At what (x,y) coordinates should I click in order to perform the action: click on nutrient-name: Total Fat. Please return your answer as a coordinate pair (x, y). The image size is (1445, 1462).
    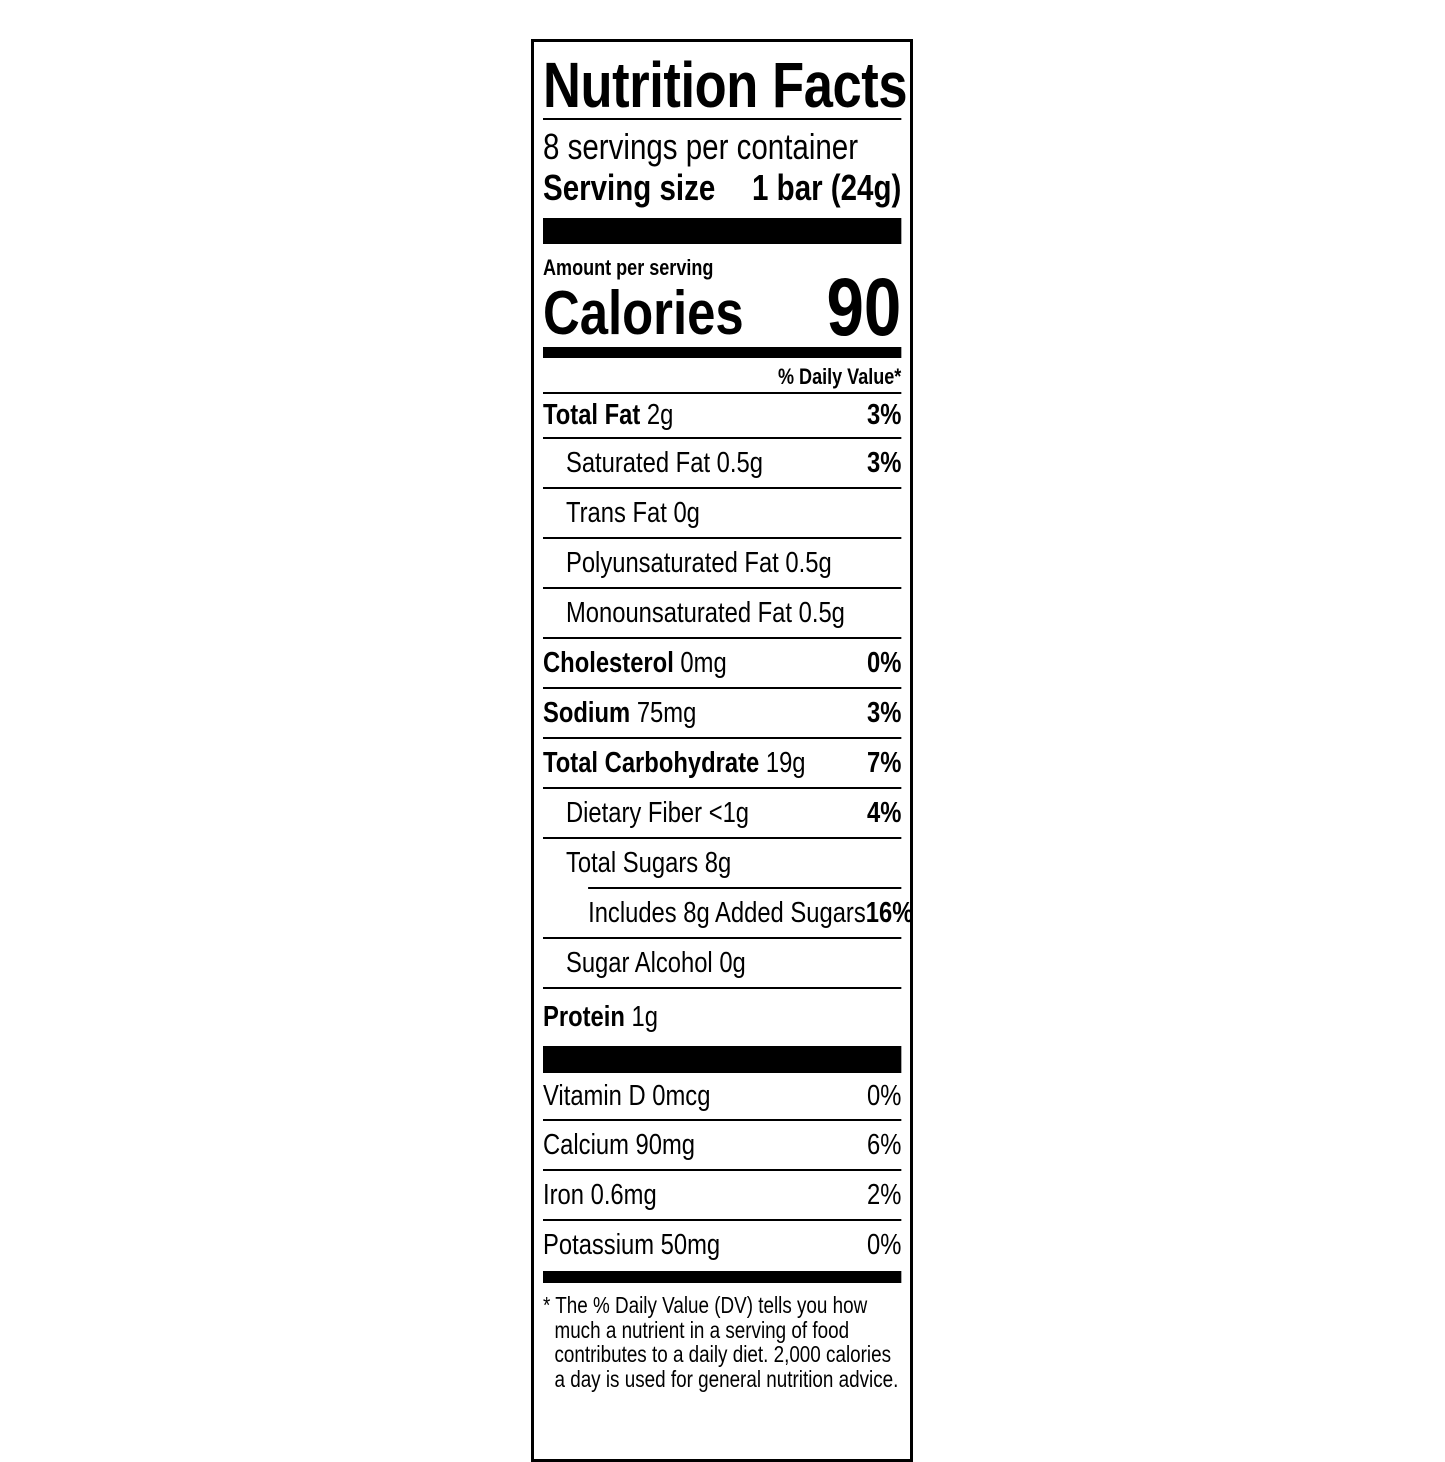
    Looking at the image, I should click on (592, 415).